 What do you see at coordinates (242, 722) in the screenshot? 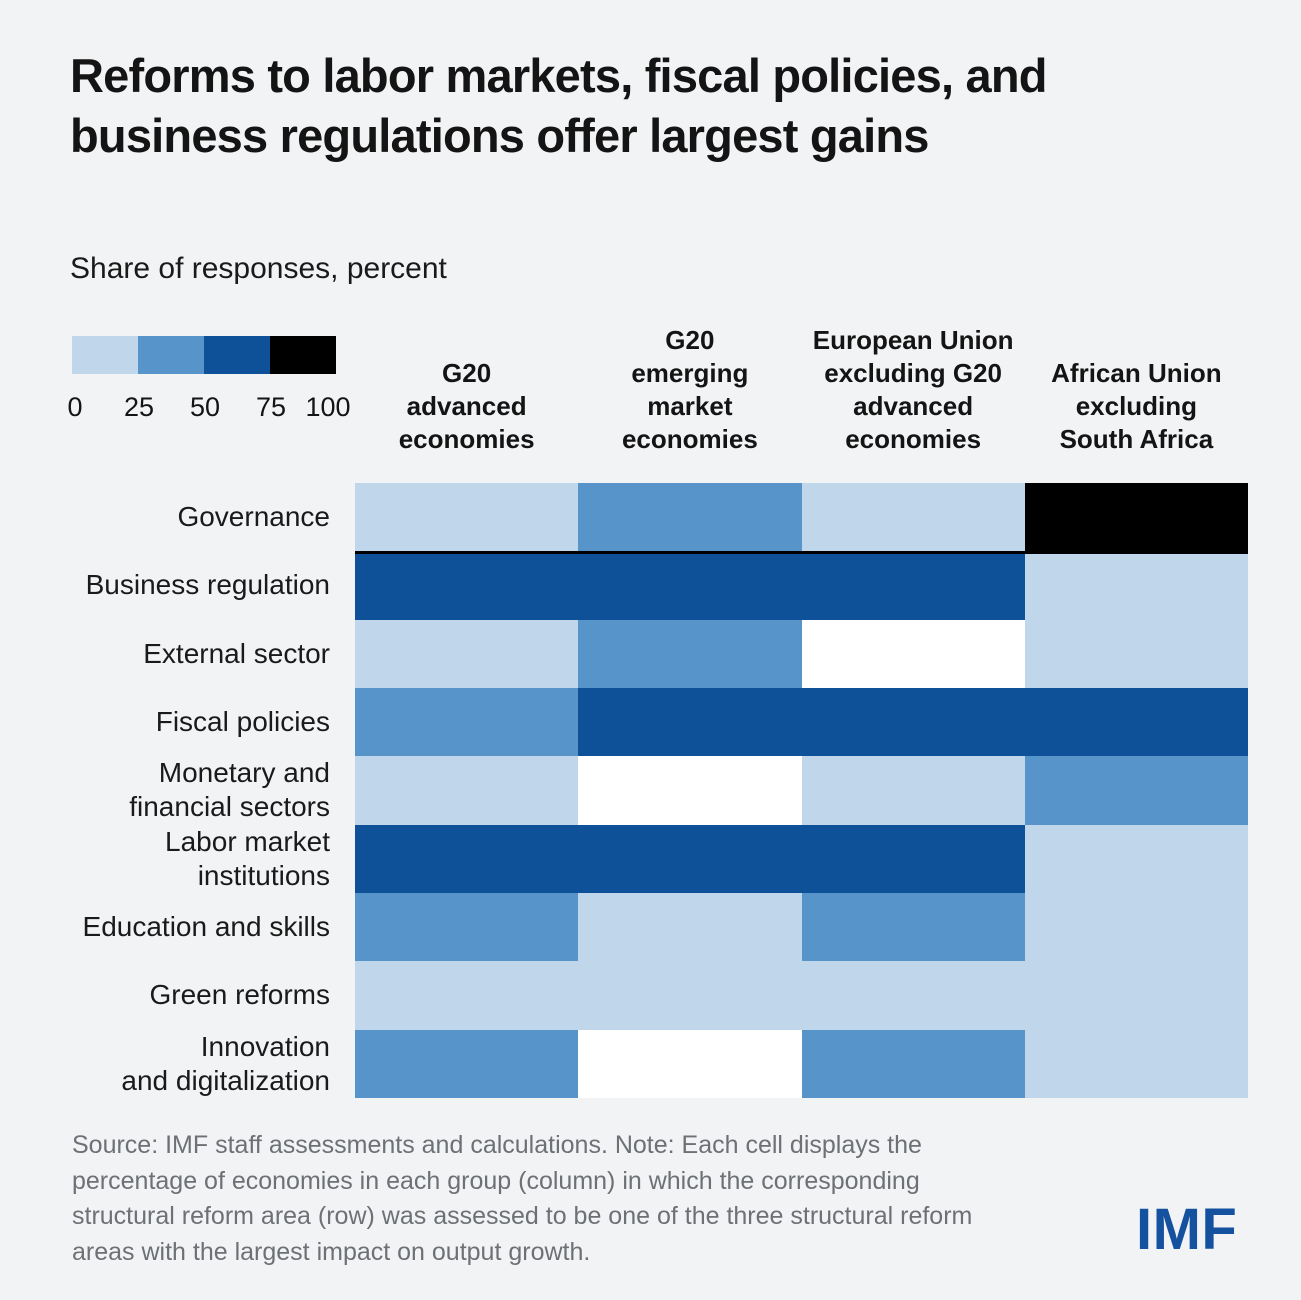
I see `row-label-fiscal-policies: Fiscal policies` at bounding box center [242, 722].